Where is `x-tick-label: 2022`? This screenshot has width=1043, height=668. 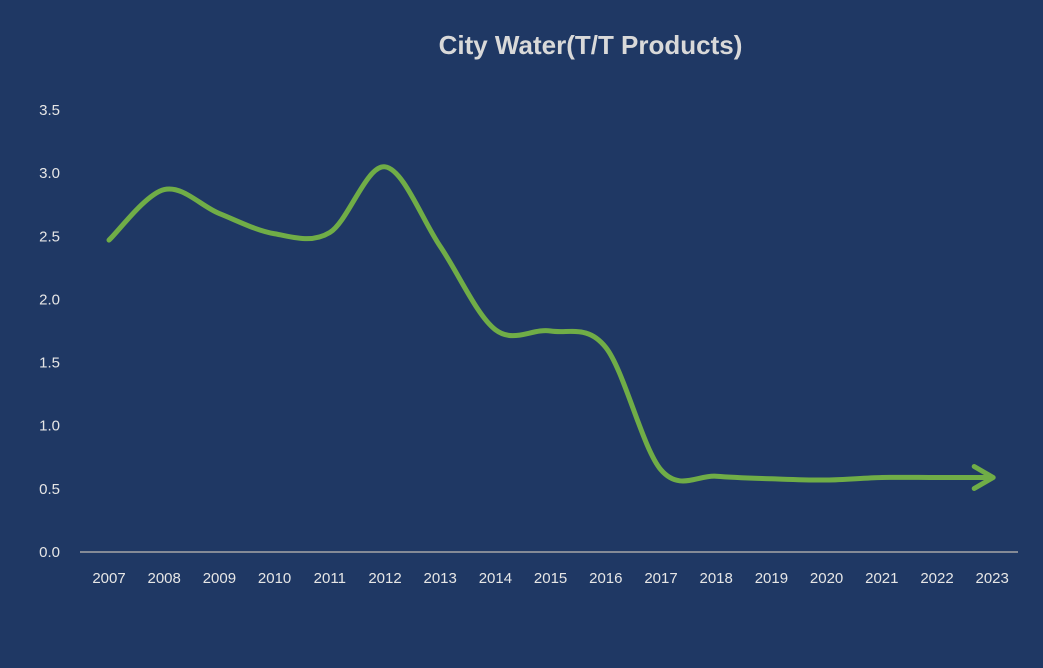 x-tick-label: 2022 is located at coordinates (936, 578).